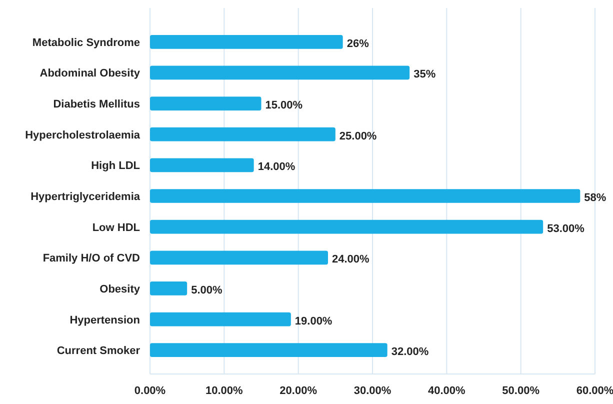  I want to click on data-label: 53.00%, so click(566, 228).